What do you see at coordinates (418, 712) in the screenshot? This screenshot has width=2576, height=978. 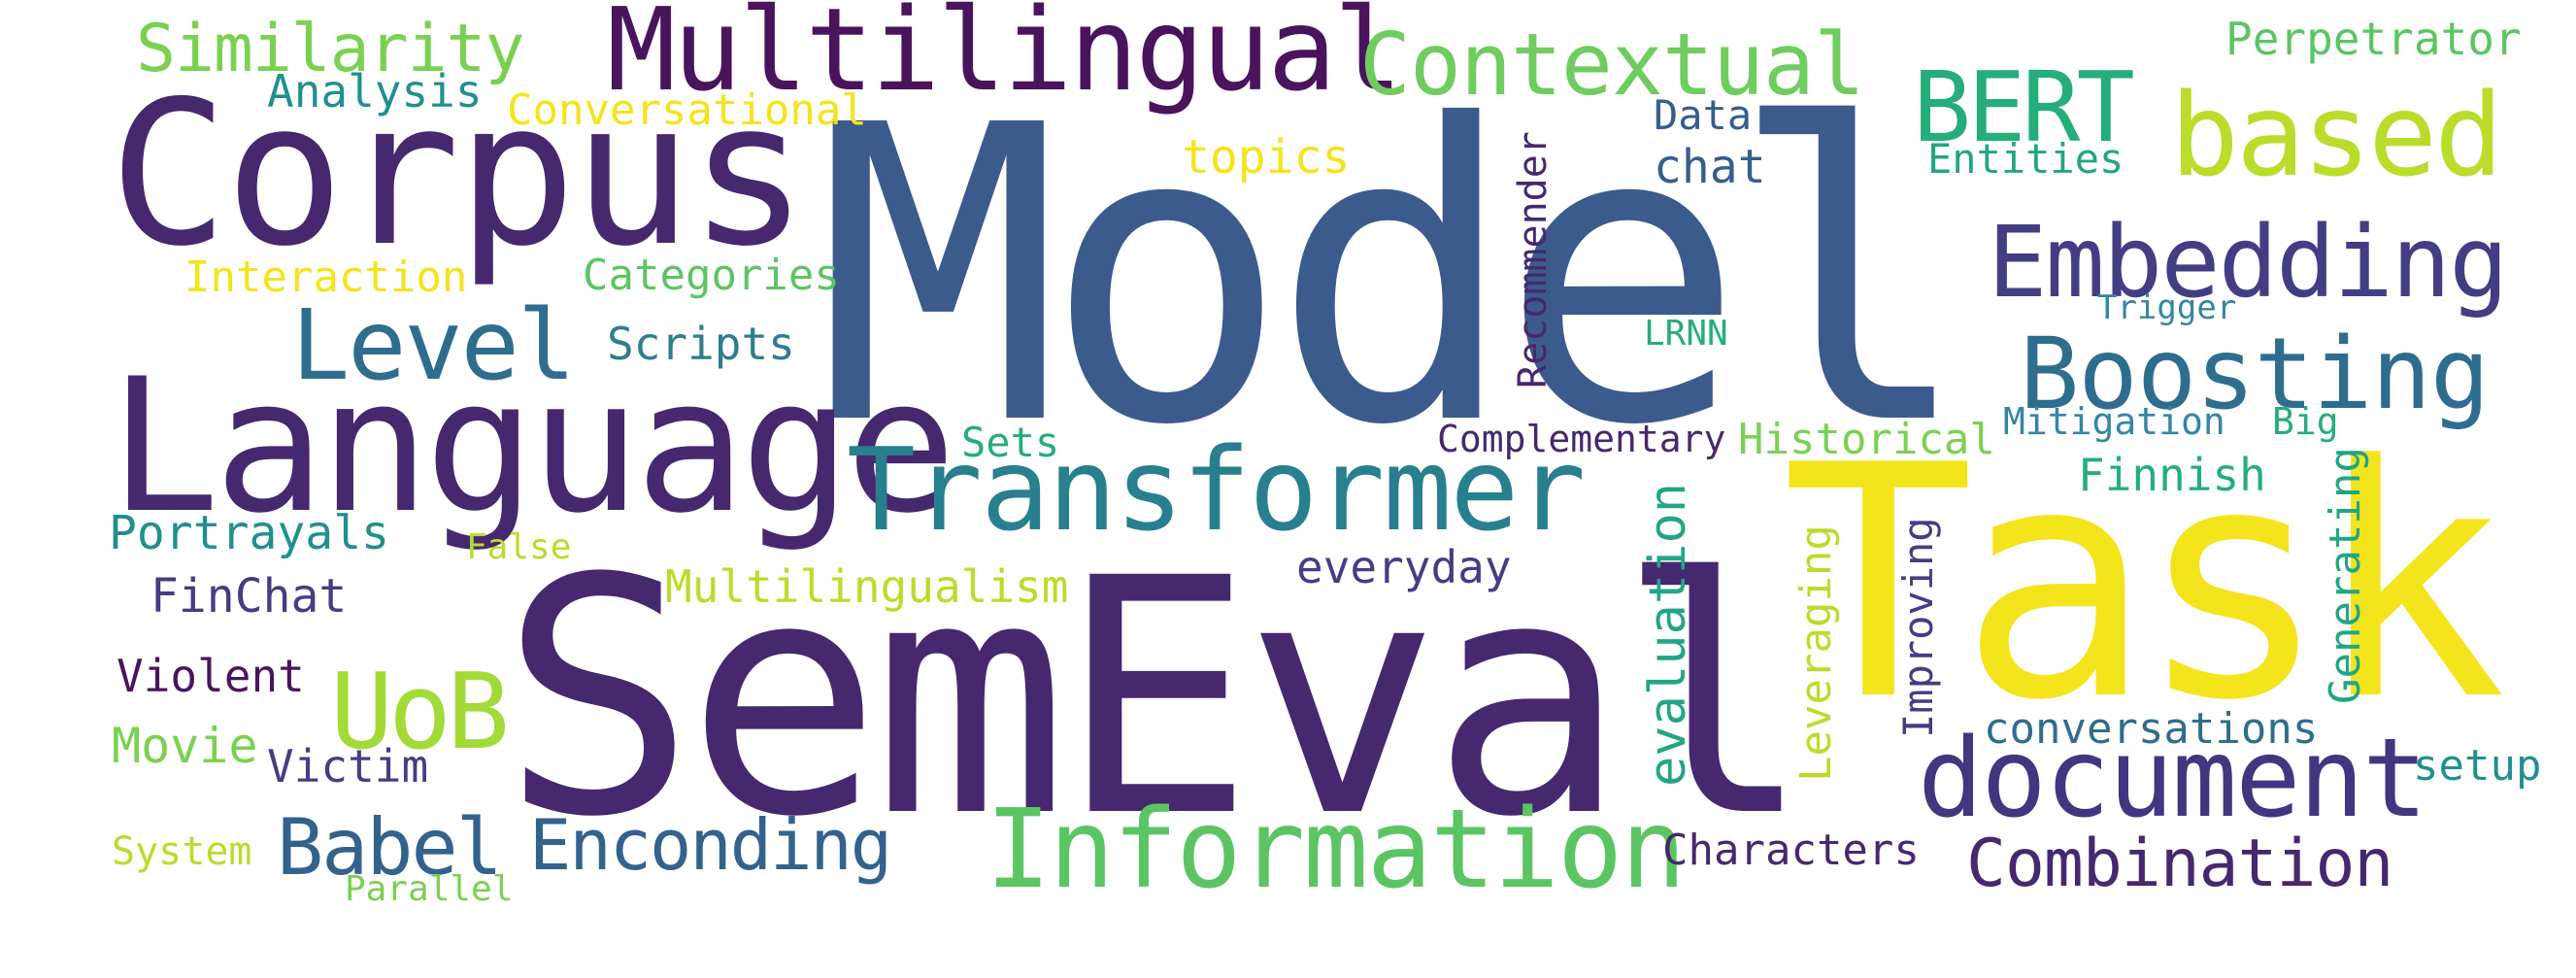 I see `word-uob: UoB` at bounding box center [418, 712].